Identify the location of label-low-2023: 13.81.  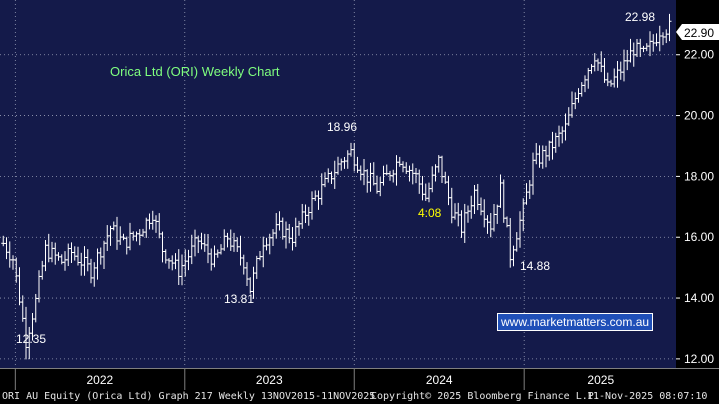
(239, 299).